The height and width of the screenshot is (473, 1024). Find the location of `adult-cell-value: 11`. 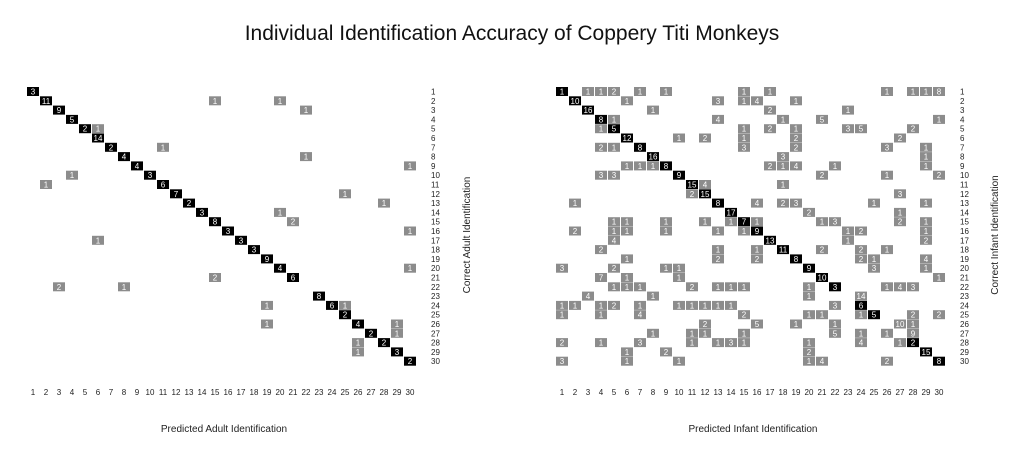

adult-cell-value: 11 is located at coordinates (46, 101).